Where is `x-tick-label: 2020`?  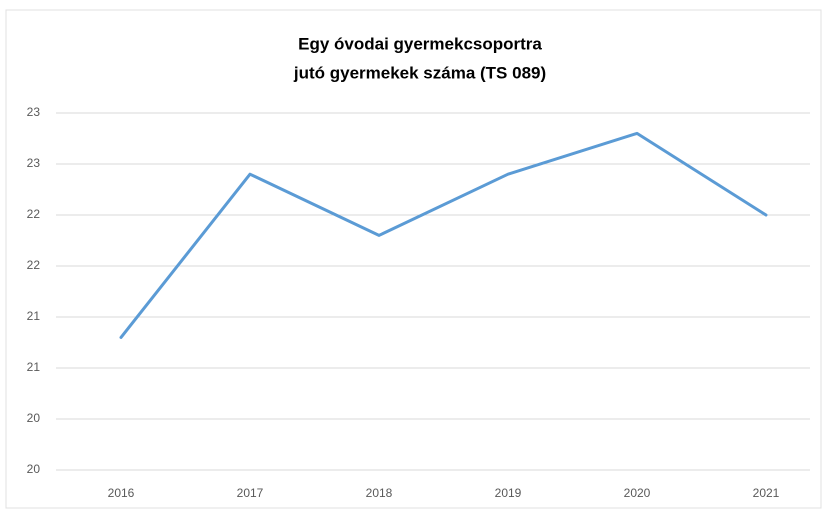 x-tick-label: 2020 is located at coordinates (637, 493).